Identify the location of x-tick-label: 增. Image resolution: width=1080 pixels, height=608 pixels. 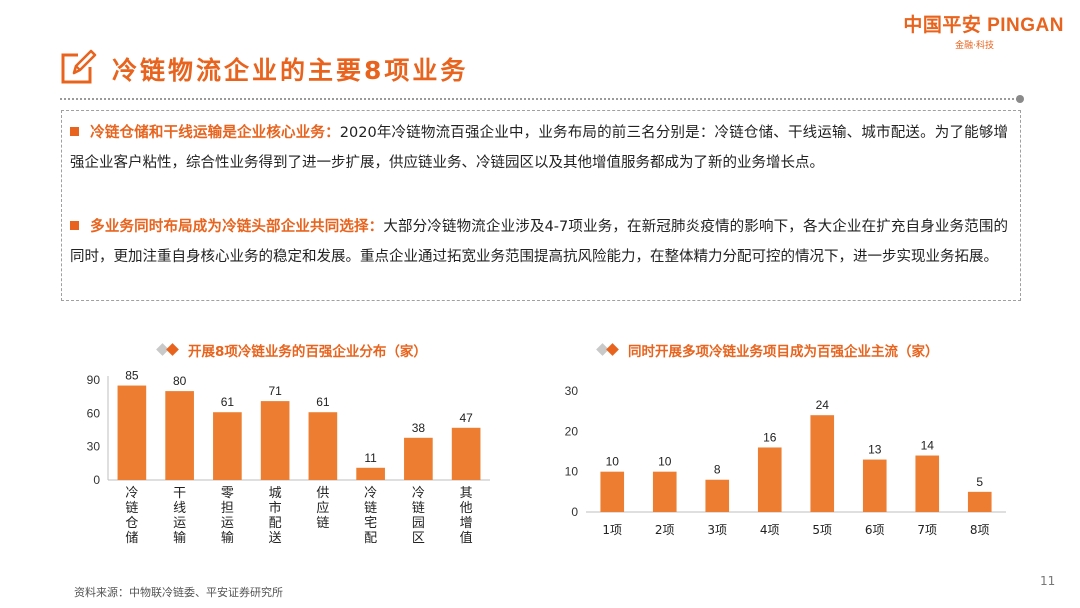
(466, 523).